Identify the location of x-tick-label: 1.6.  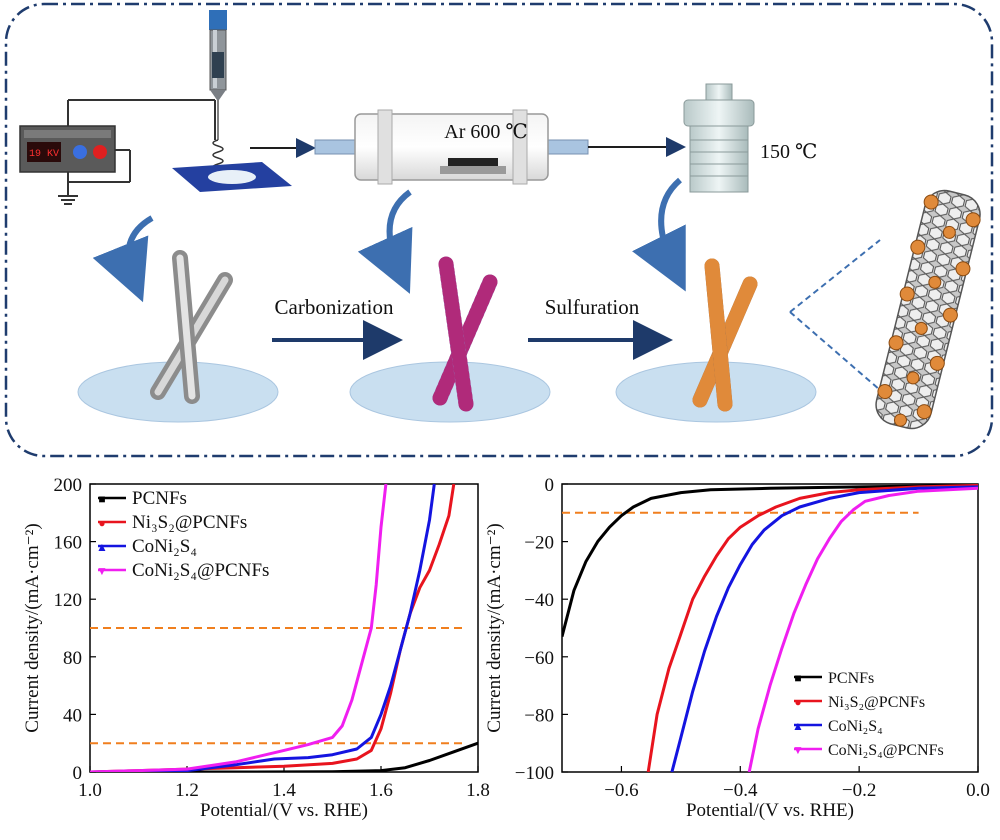
(381, 790).